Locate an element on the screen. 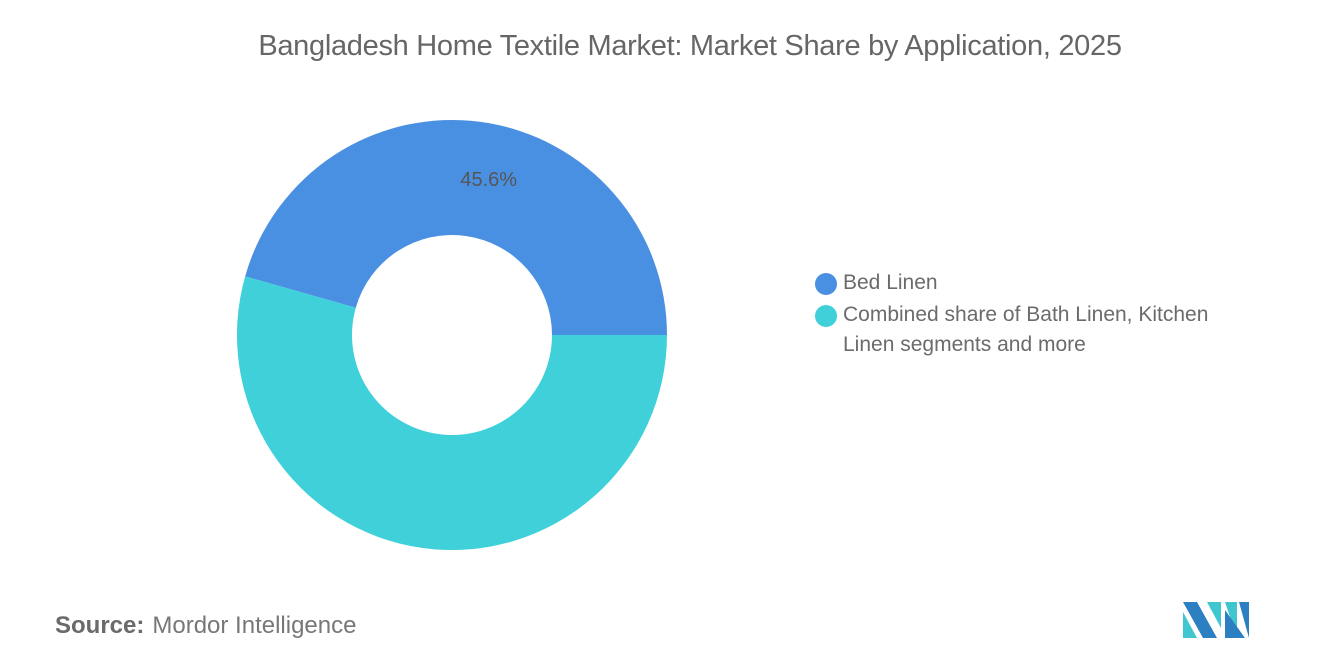 This screenshot has height=665, width=1320. mordor-logo is located at coordinates (1216, 620).